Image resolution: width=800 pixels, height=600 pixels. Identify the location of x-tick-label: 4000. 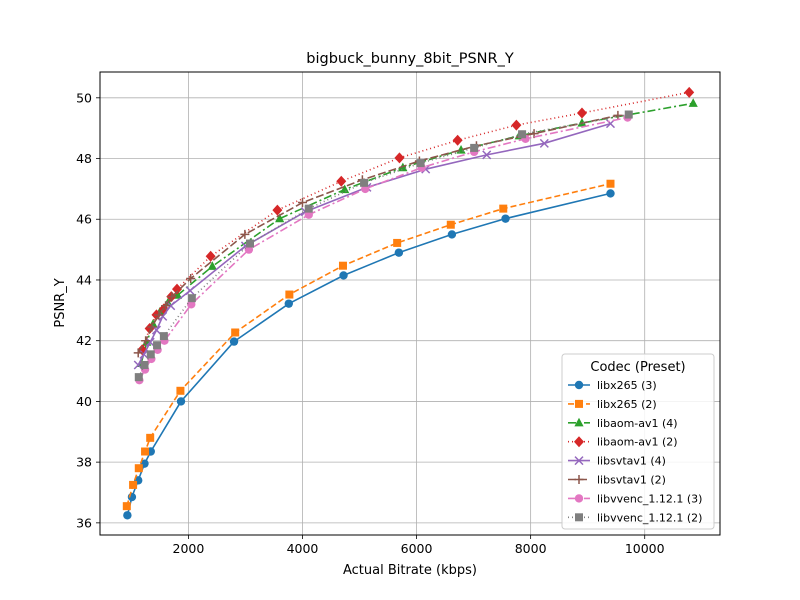
(303, 548).